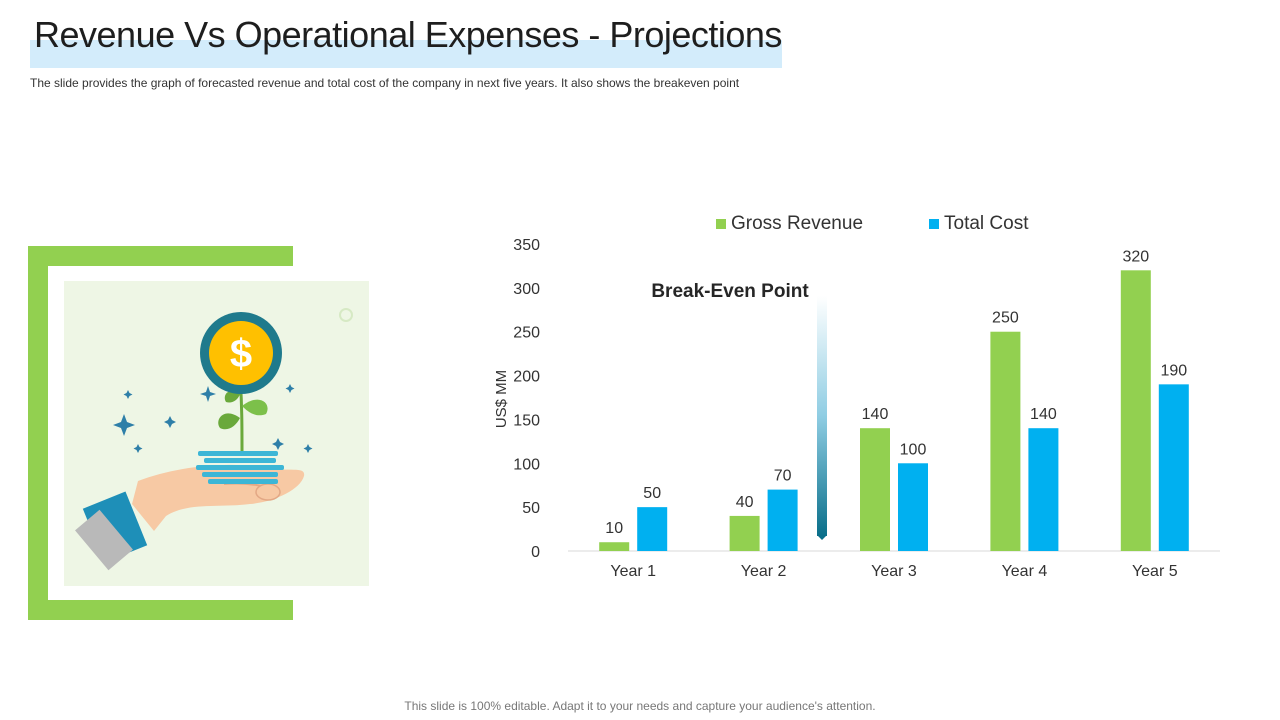  Describe the element at coordinates (526, 333) in the screenshot. I see `y-tick-label: 250` at that location.